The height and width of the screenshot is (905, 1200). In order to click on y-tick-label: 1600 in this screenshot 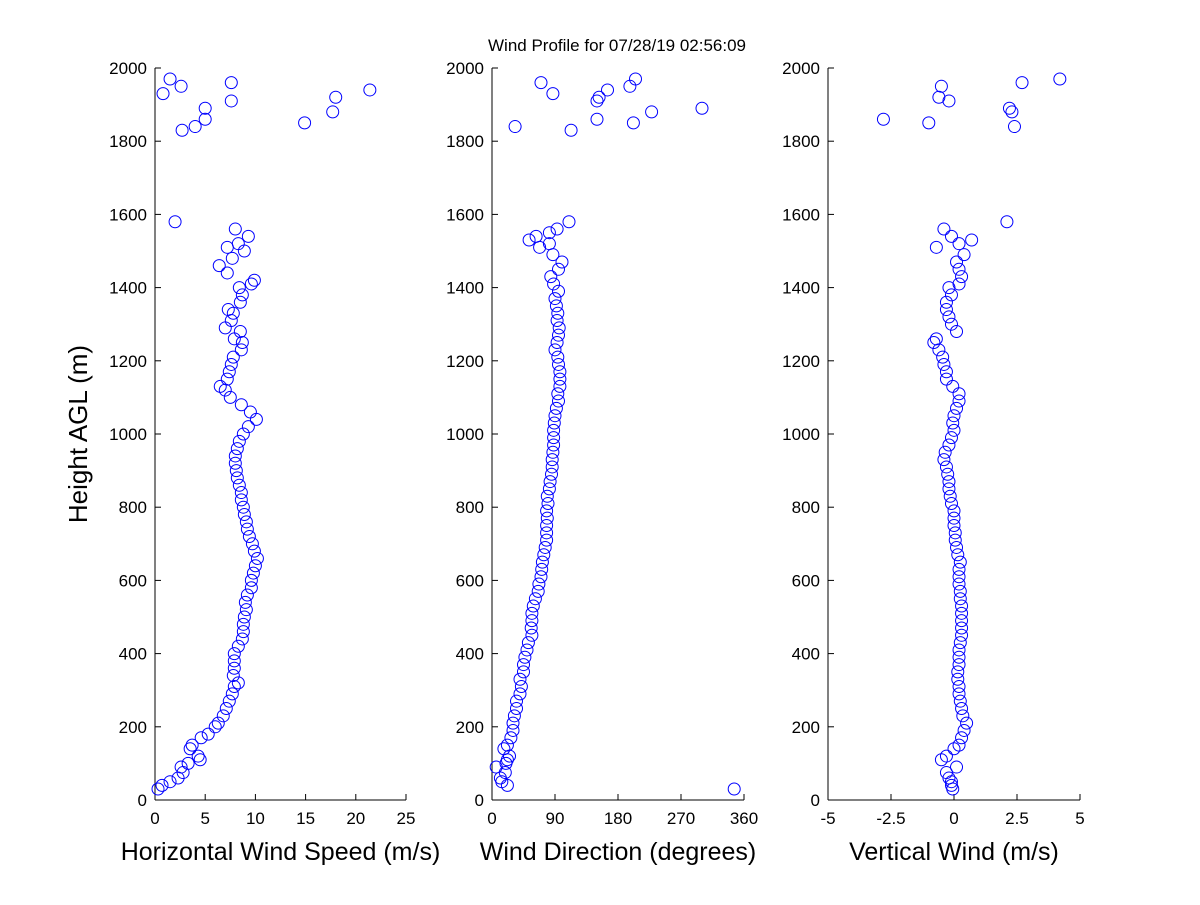, I will do `click(128, 214)`.